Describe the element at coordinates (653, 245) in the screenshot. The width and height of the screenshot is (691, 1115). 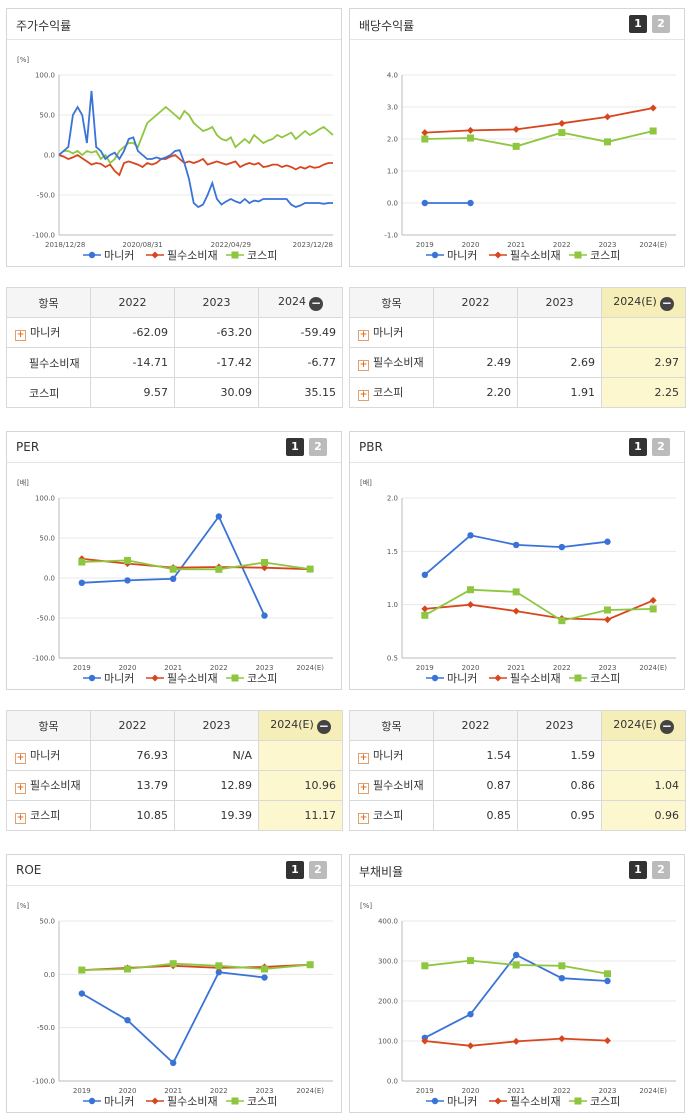
I see `x-tick-label: 2024(E)` at that location.